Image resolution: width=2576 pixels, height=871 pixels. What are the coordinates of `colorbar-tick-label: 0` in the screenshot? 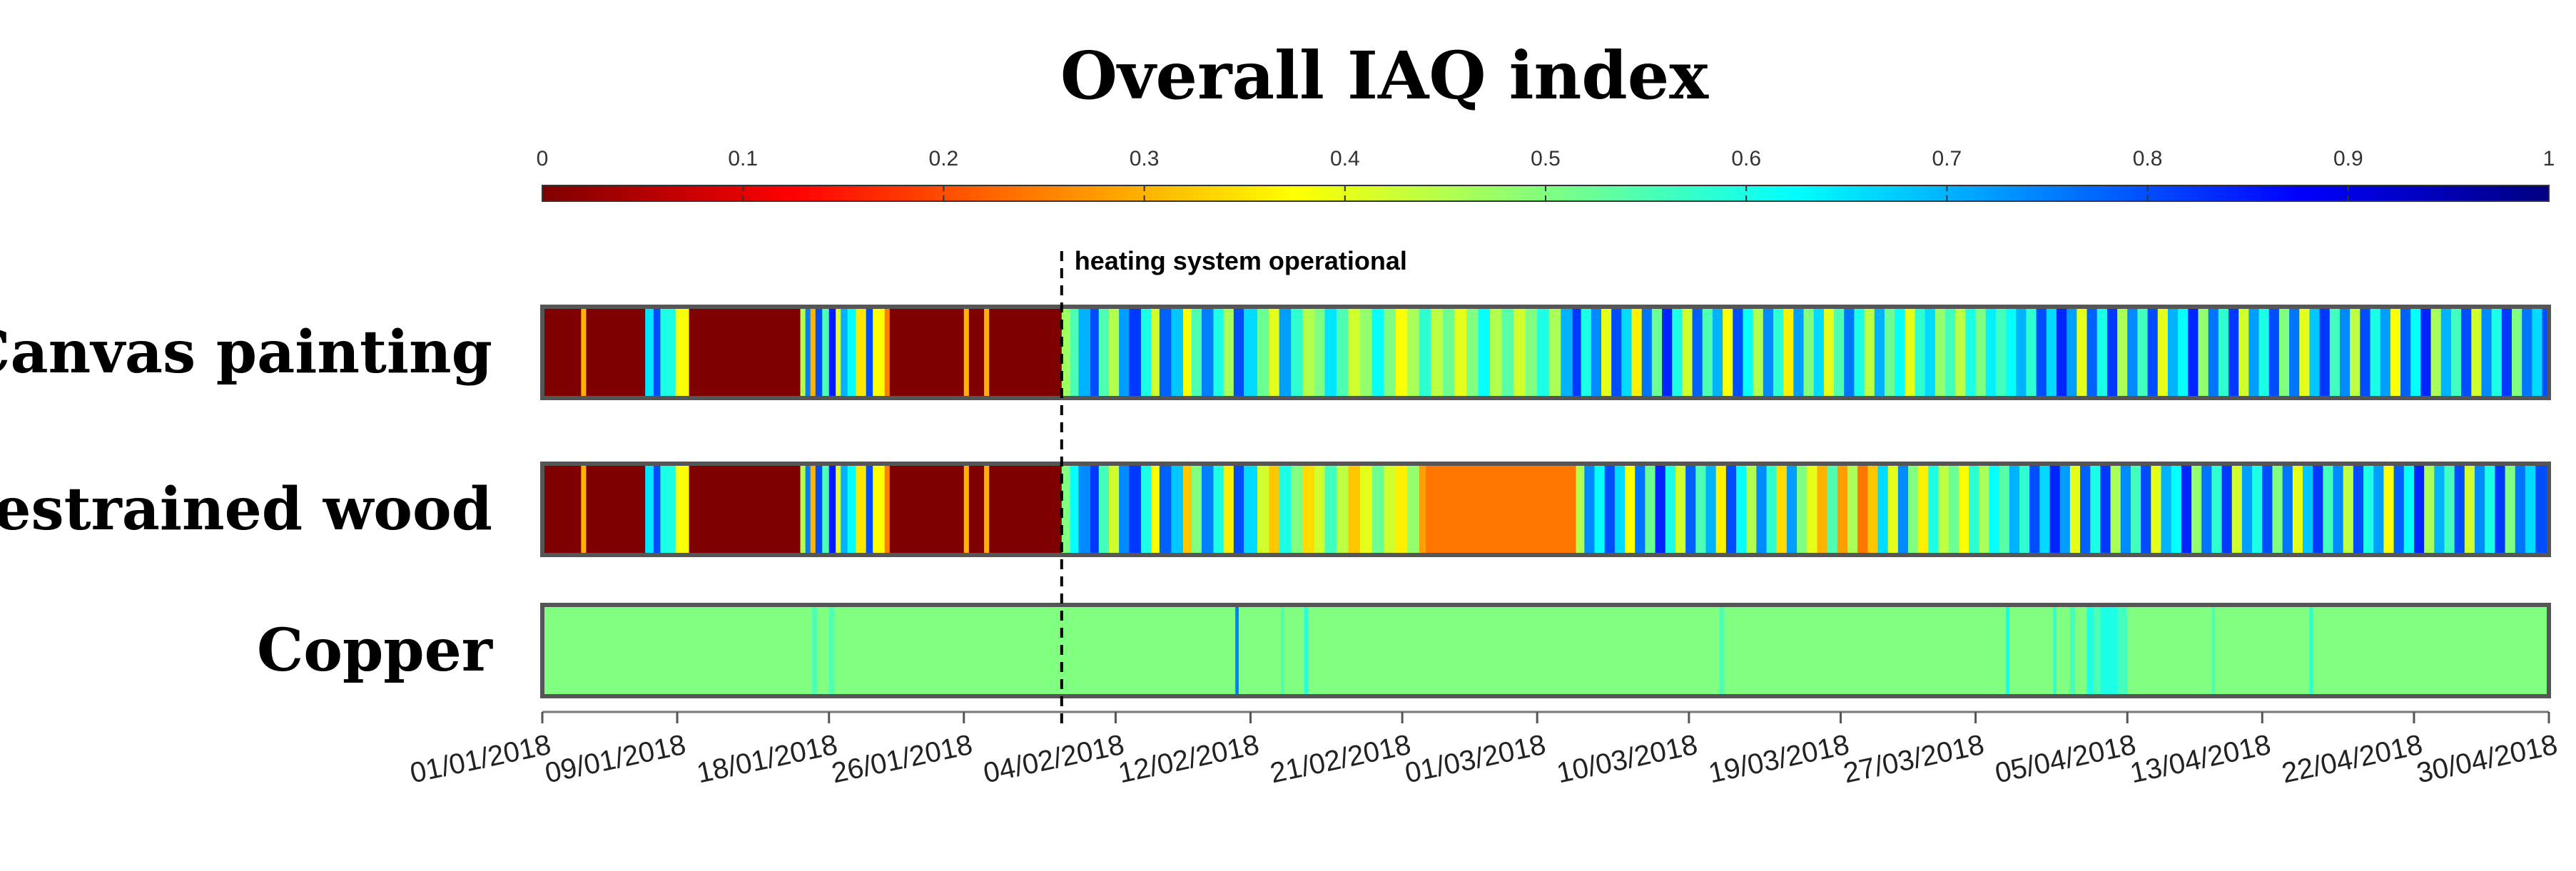 It's located at (543, 158).